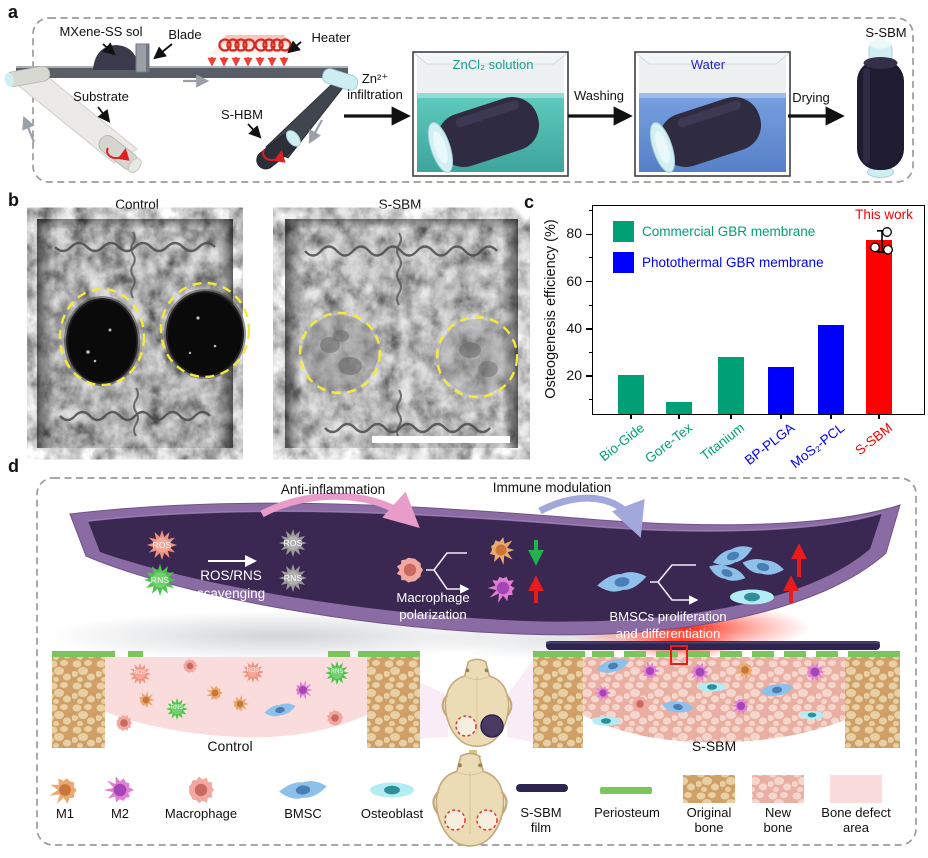 This screenshot has width=928, height=858. What do you see at coordinates (202, 790) in the screenshot?
I see `macrophage-legend-icon` at bounding box center [202, 790].